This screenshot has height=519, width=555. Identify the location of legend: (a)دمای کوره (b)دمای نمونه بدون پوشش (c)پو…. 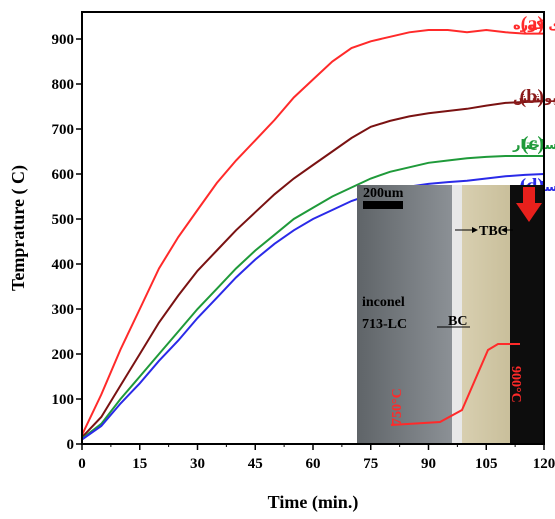
(533, 105).